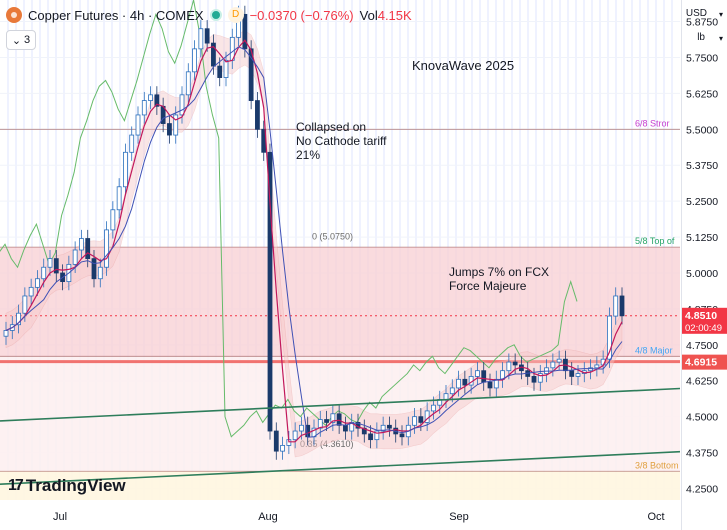 This screenshot has height=530, width=727. Describe the element at coordinates (341, 141) in the screenshot. I see `annotation-collapse-1: No Cathode tariff` at that location.